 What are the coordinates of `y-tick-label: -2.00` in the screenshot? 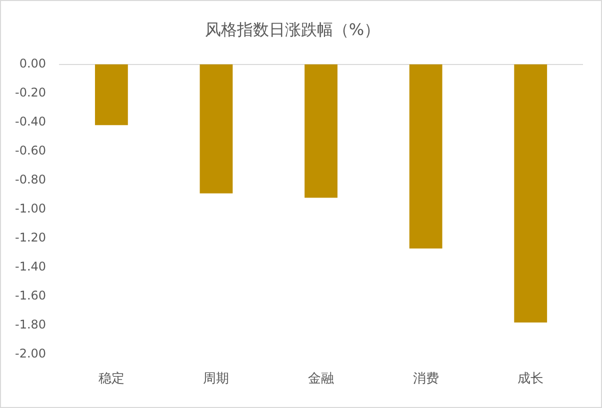 It's located at (30, 353).